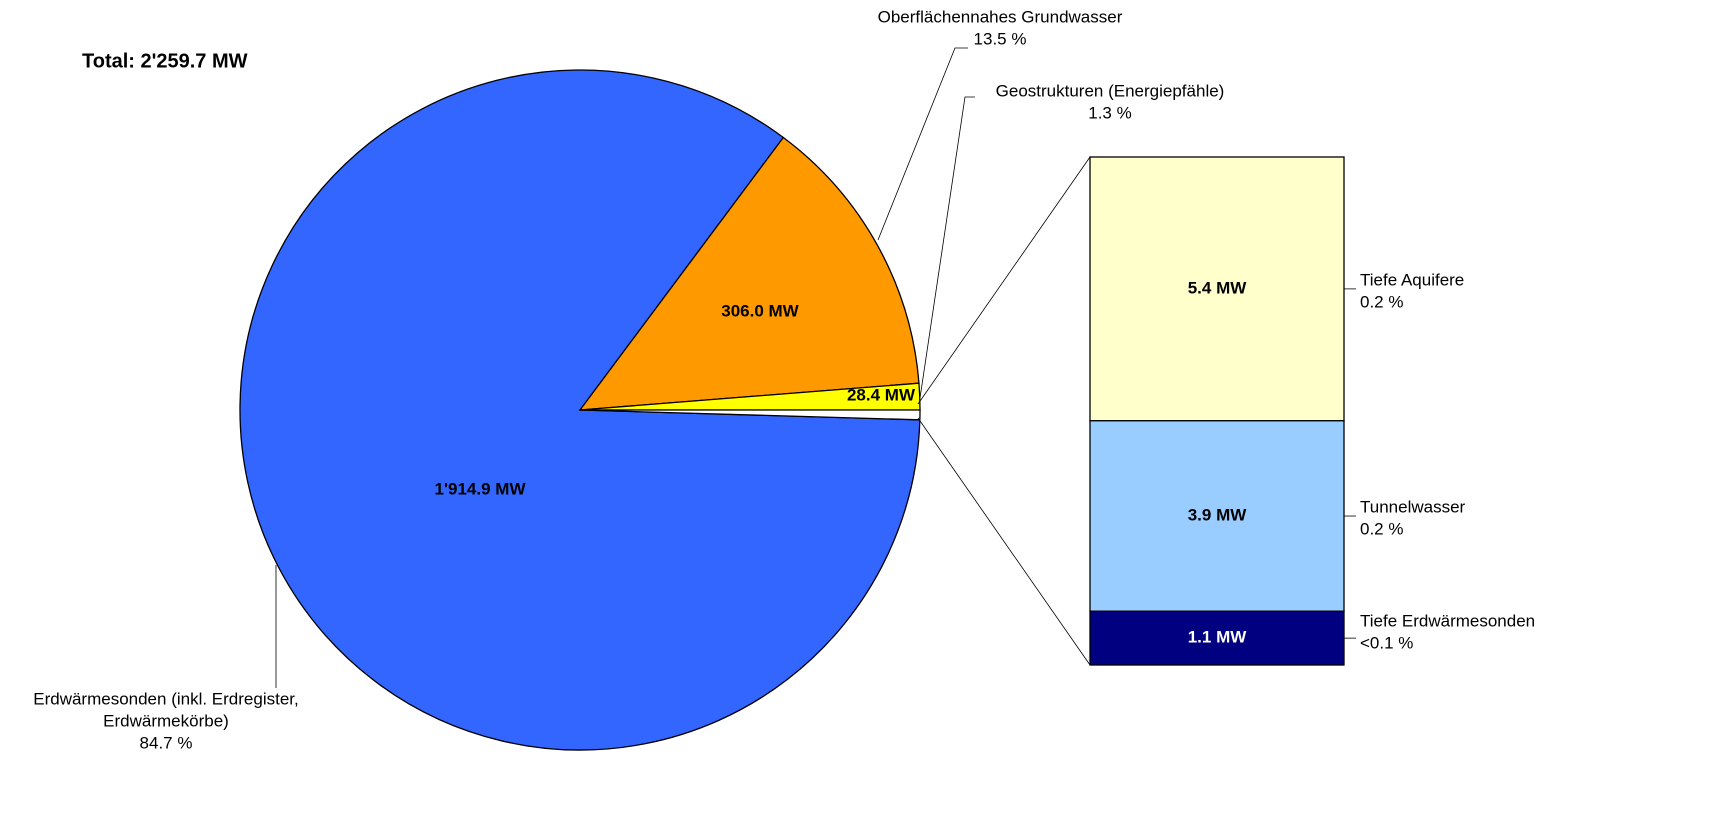 The height and width of the screenshot is (828, 1722). Describe the element at coordinates (1109, 112) in the screenshot. I see `percent-label: 1.3 %` at that location.